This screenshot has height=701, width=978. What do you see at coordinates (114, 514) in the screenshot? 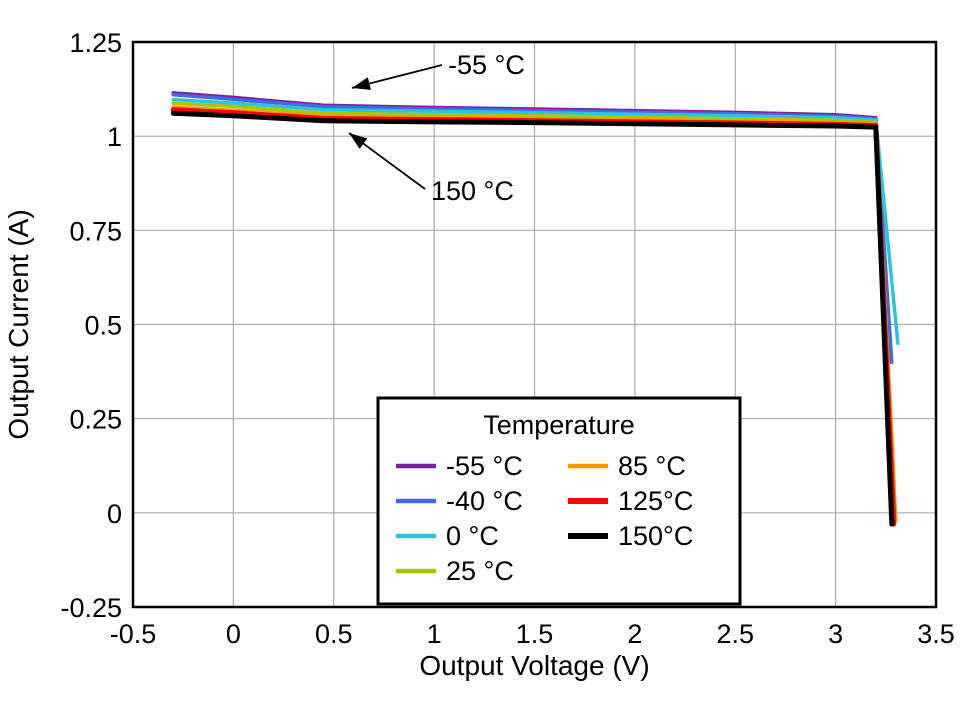
I see `y-tick-label: 0` at bounding box center [114, 514].